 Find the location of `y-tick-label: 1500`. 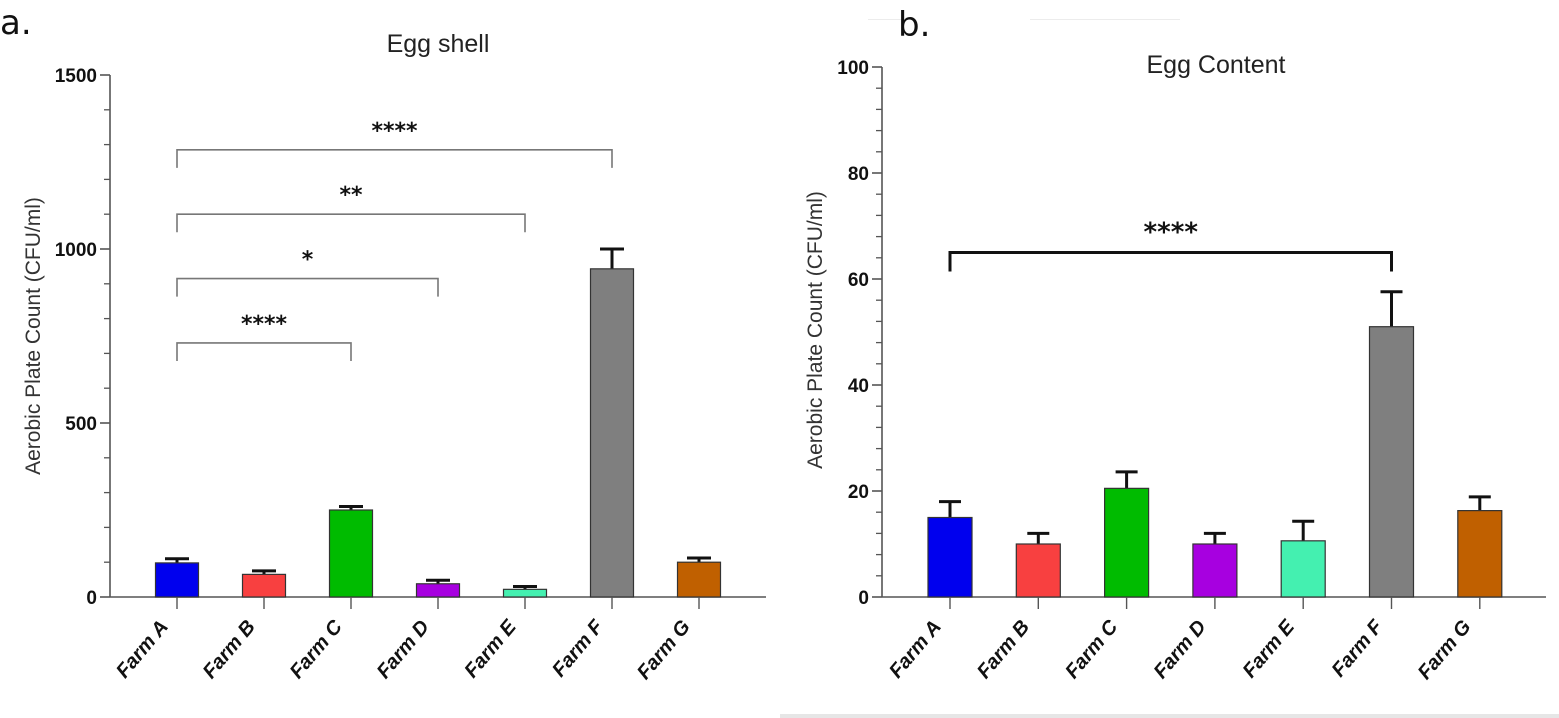

y-tick-label: 1500 is located at coordinates (76, 76).